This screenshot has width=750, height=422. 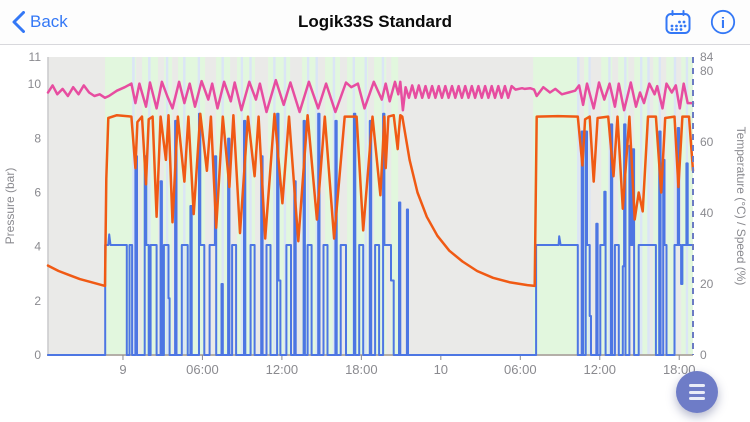 I want to click on right-tick-label: 0, so click(x=703, y=355).